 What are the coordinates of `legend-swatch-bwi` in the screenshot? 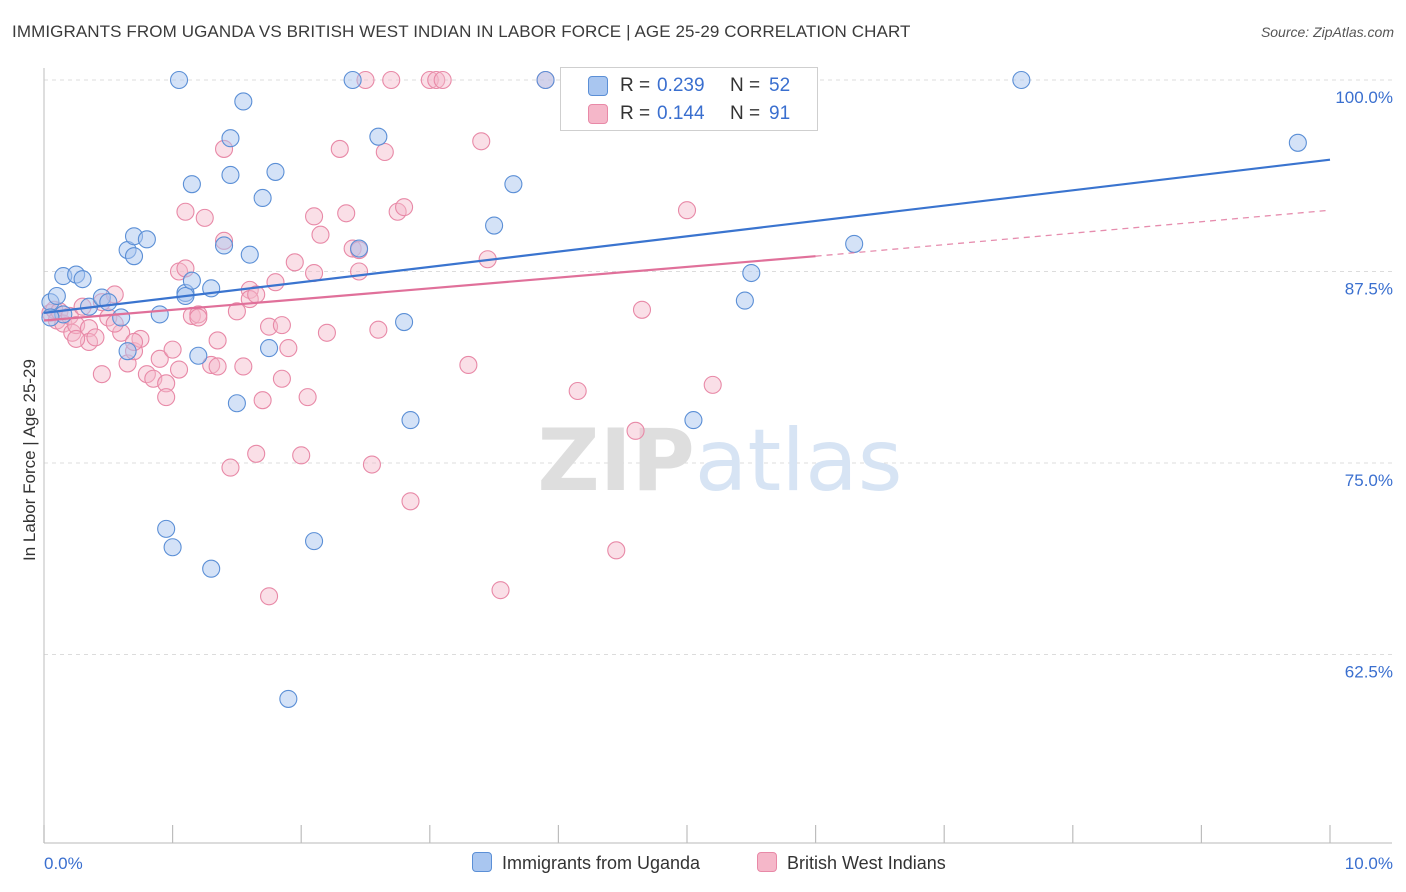 It's located at (598, 114).